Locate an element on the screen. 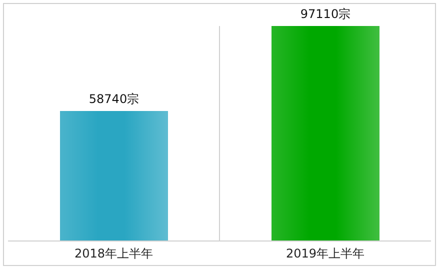 Image resolution: width=437 pixels, height=267 pixels. x-tick-label: 2018年上半年 is located at coordinates (114, 253).